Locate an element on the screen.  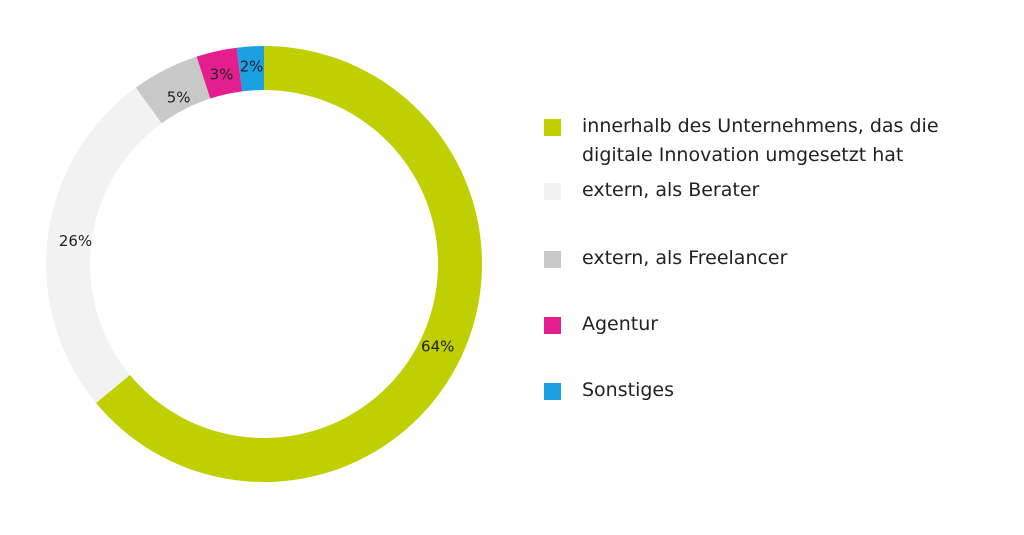
legend-item: extern, als Berater is located at coordinates (651, 192).